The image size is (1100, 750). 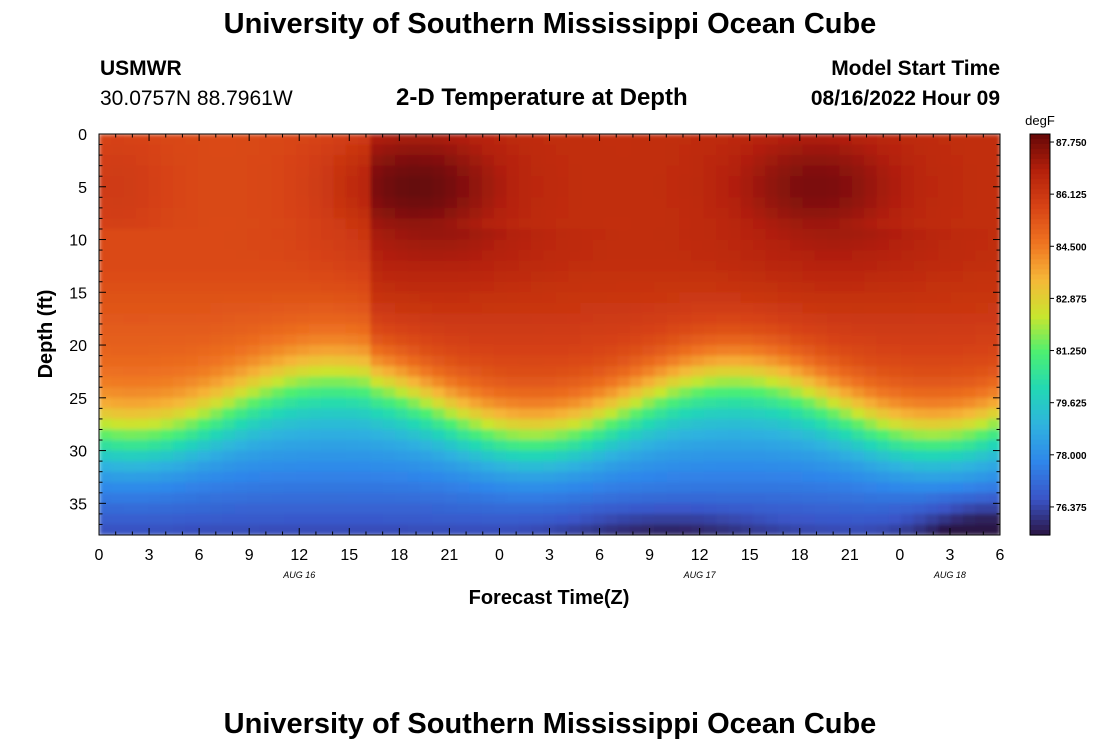 I want to click on x-tick-label: 21, so click(x=850, y=555).